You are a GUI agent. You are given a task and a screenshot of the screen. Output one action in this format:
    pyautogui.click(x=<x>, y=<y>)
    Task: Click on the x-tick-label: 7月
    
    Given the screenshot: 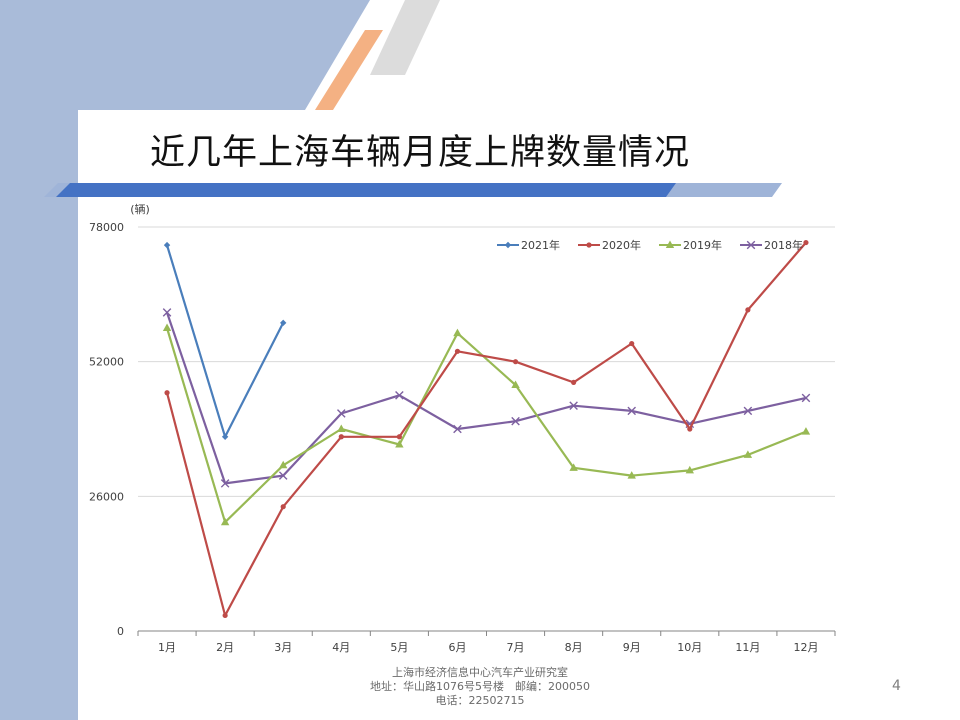 What is the action you would take?
    pyautogui.click(x=516, y=647)
    